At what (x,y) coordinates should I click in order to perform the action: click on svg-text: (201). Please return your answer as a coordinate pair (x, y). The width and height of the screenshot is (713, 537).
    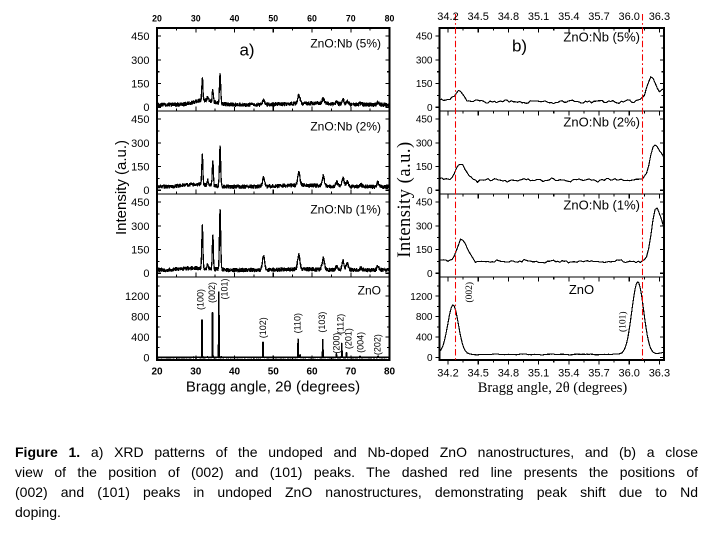
    Looking at the image, I should click on (348, 338).